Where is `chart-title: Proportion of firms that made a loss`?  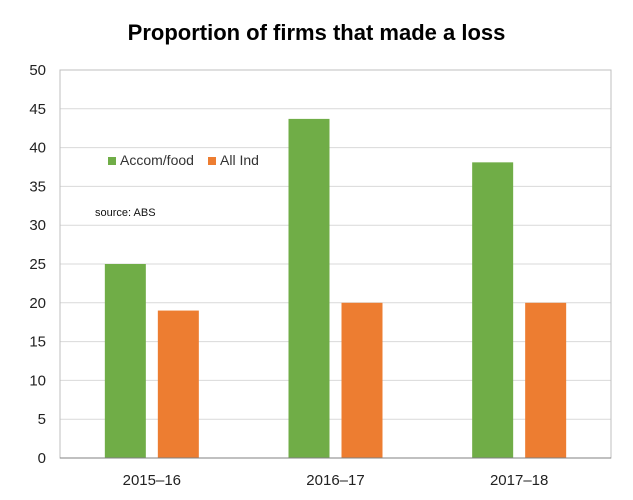
chart-title: Proportion of firms that made a loss is located at coordinates (316, 32).